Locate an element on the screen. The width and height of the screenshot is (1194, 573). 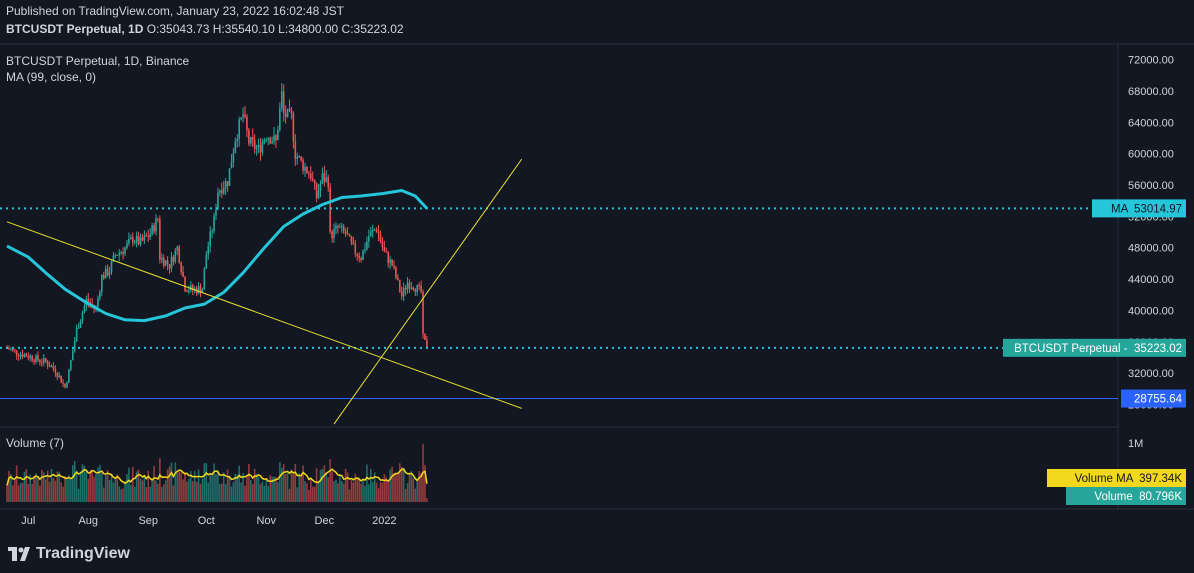
legend-volume: Volume (7) is located at coordinates (35, 443).